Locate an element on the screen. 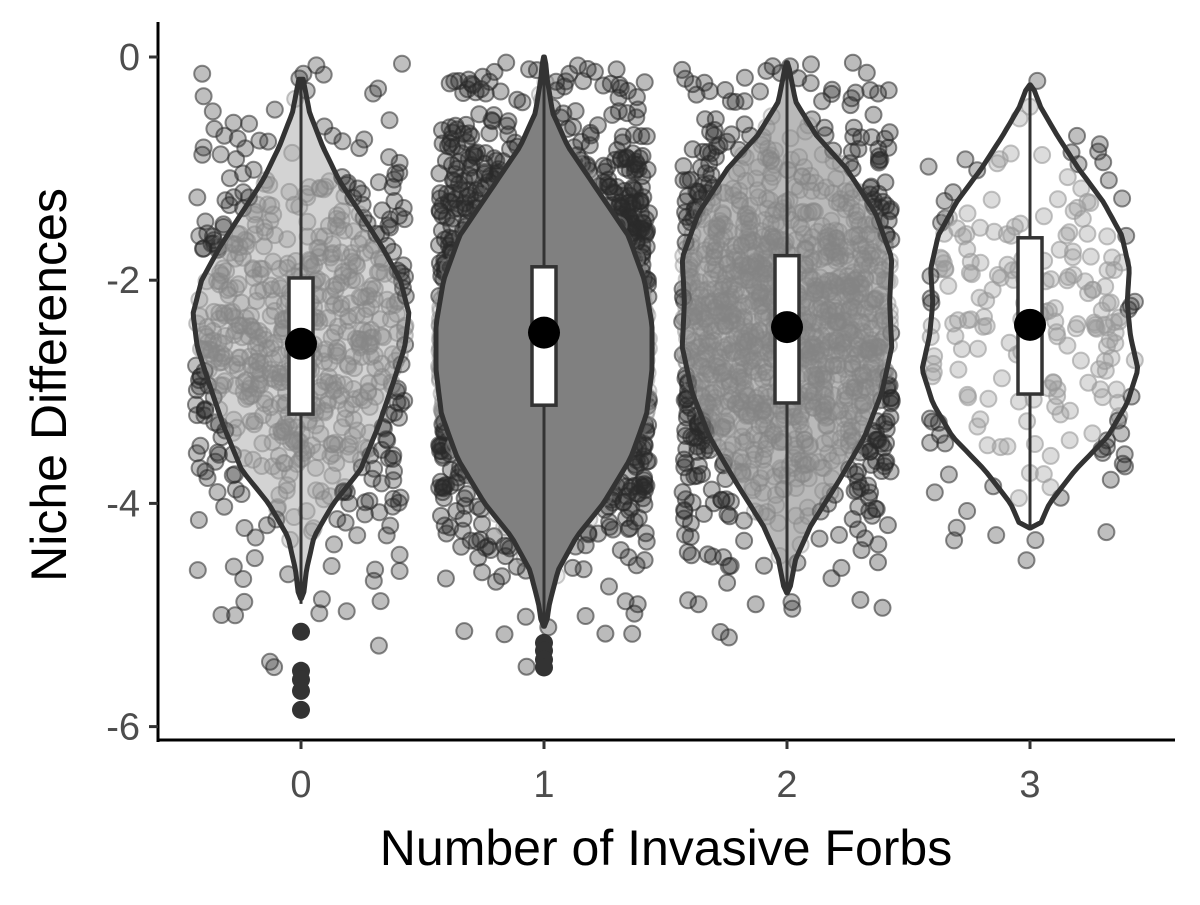 The image size is (1200, 905). y-axis-title: Niche Differences is located at coordinates (49, 385).